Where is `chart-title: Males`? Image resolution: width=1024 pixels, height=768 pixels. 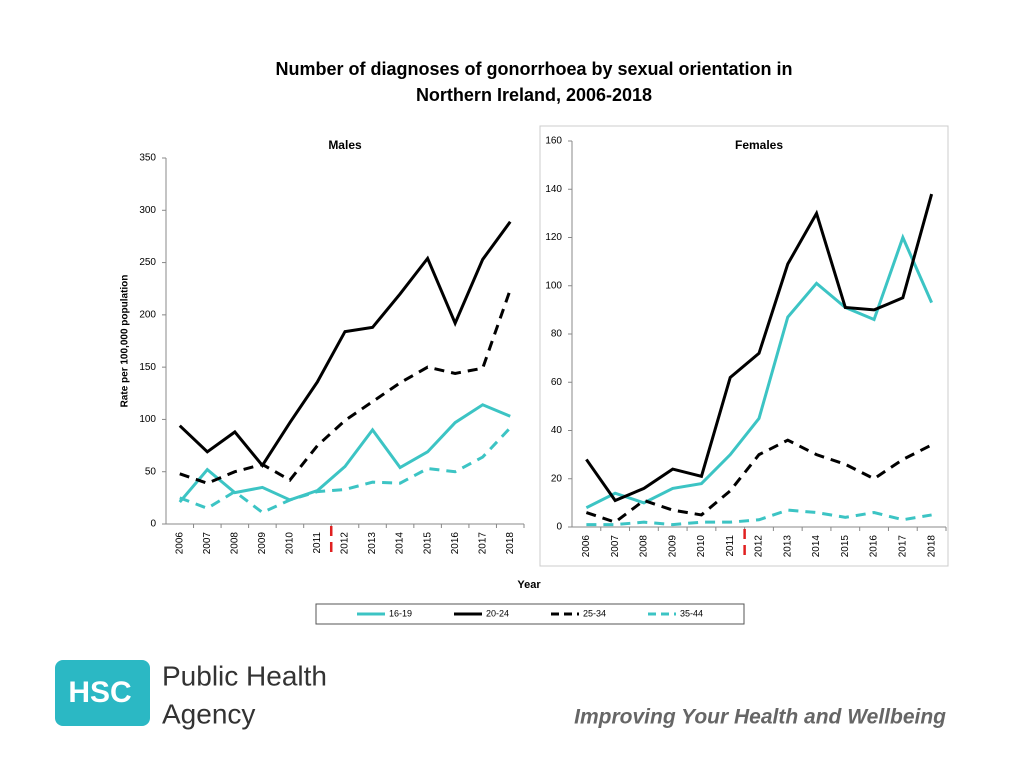 chart-title: Males is located at coordinates (345, 145).